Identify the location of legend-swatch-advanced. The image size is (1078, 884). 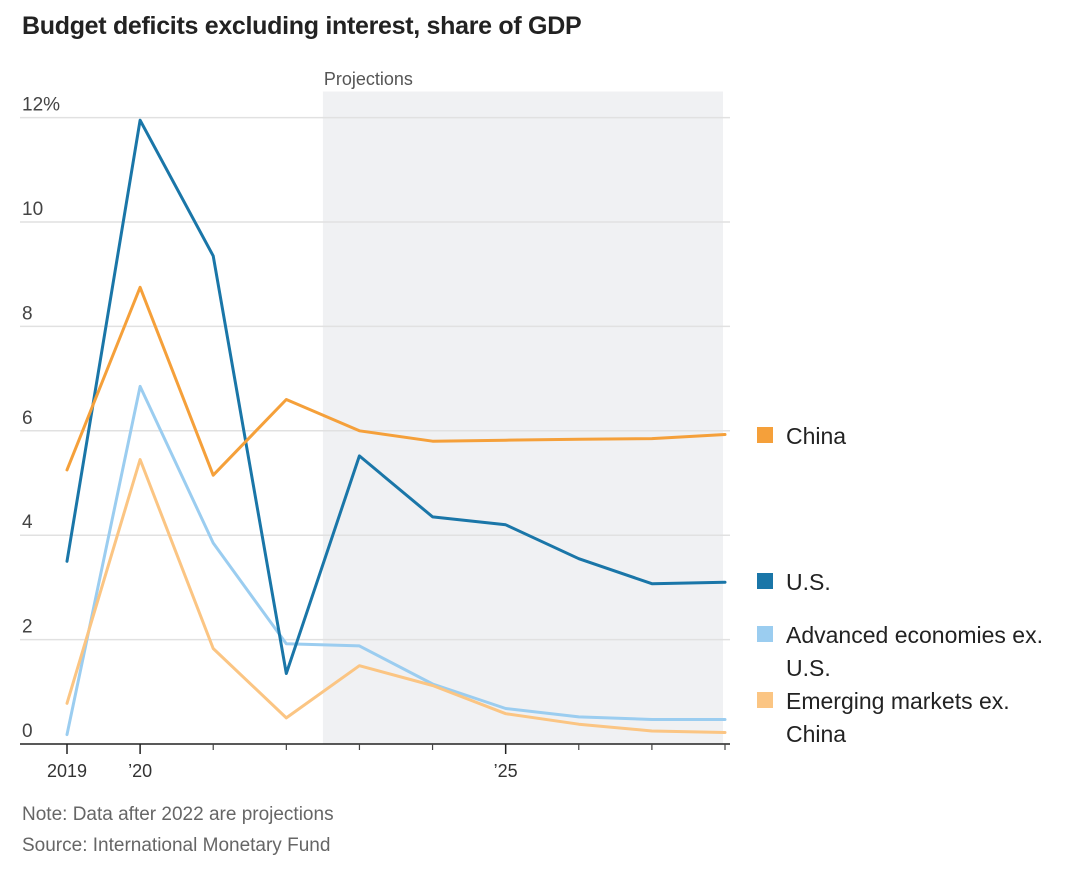
(765, 634).